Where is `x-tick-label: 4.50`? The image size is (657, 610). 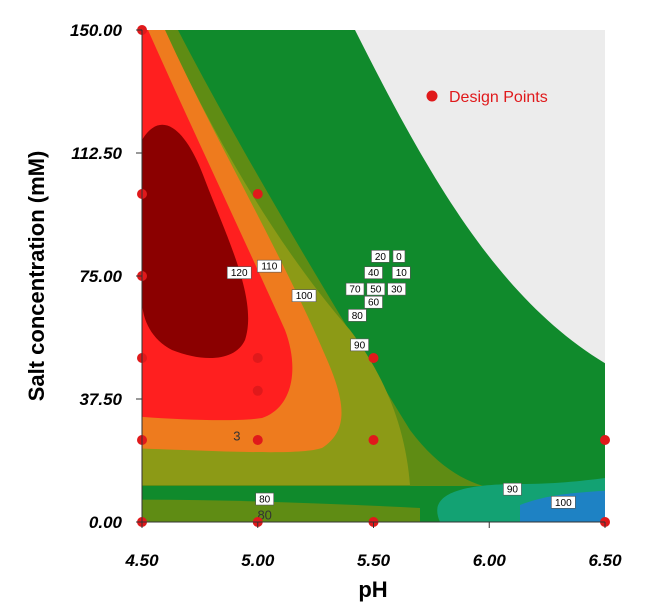 x-tick-label: 4.50 is located at coordinates (141, 560).